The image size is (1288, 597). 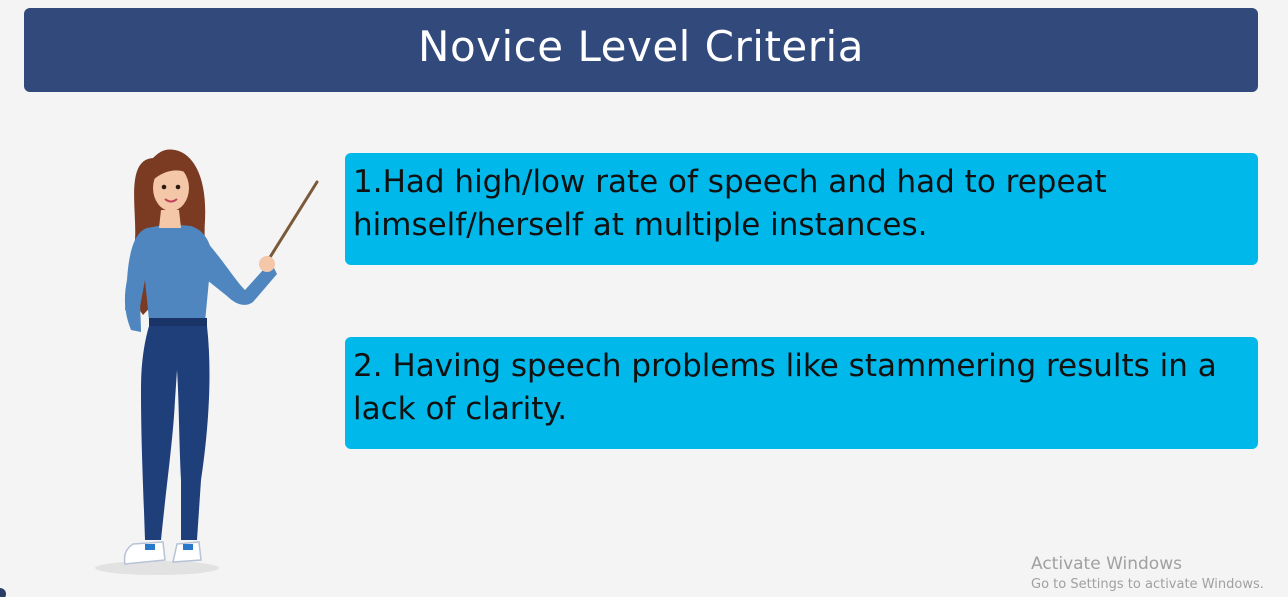 What do you see at coordinates (170, 219) in the screenshot?
I see `neck-icon` at bounding box center [170, 219].